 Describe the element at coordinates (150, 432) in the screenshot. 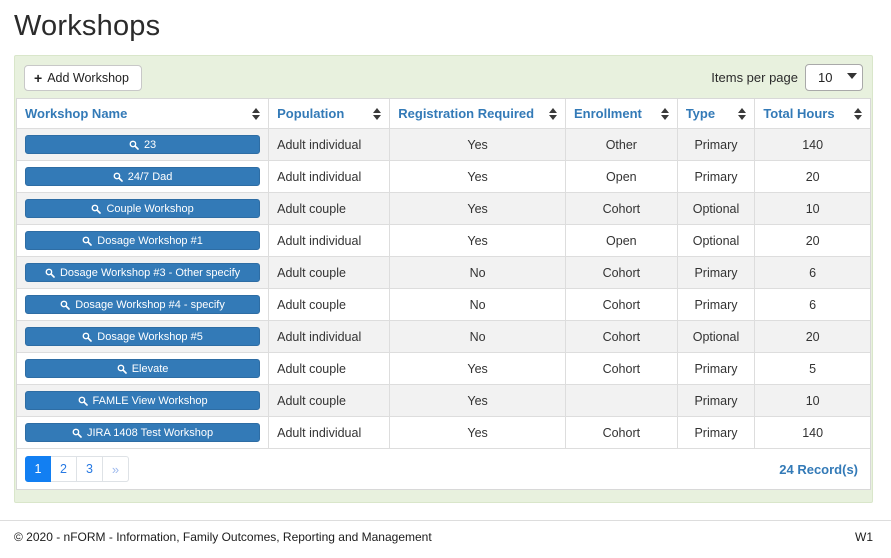

I see `workshop-name-label: JIRA 1408 Test Workshop` at that location.